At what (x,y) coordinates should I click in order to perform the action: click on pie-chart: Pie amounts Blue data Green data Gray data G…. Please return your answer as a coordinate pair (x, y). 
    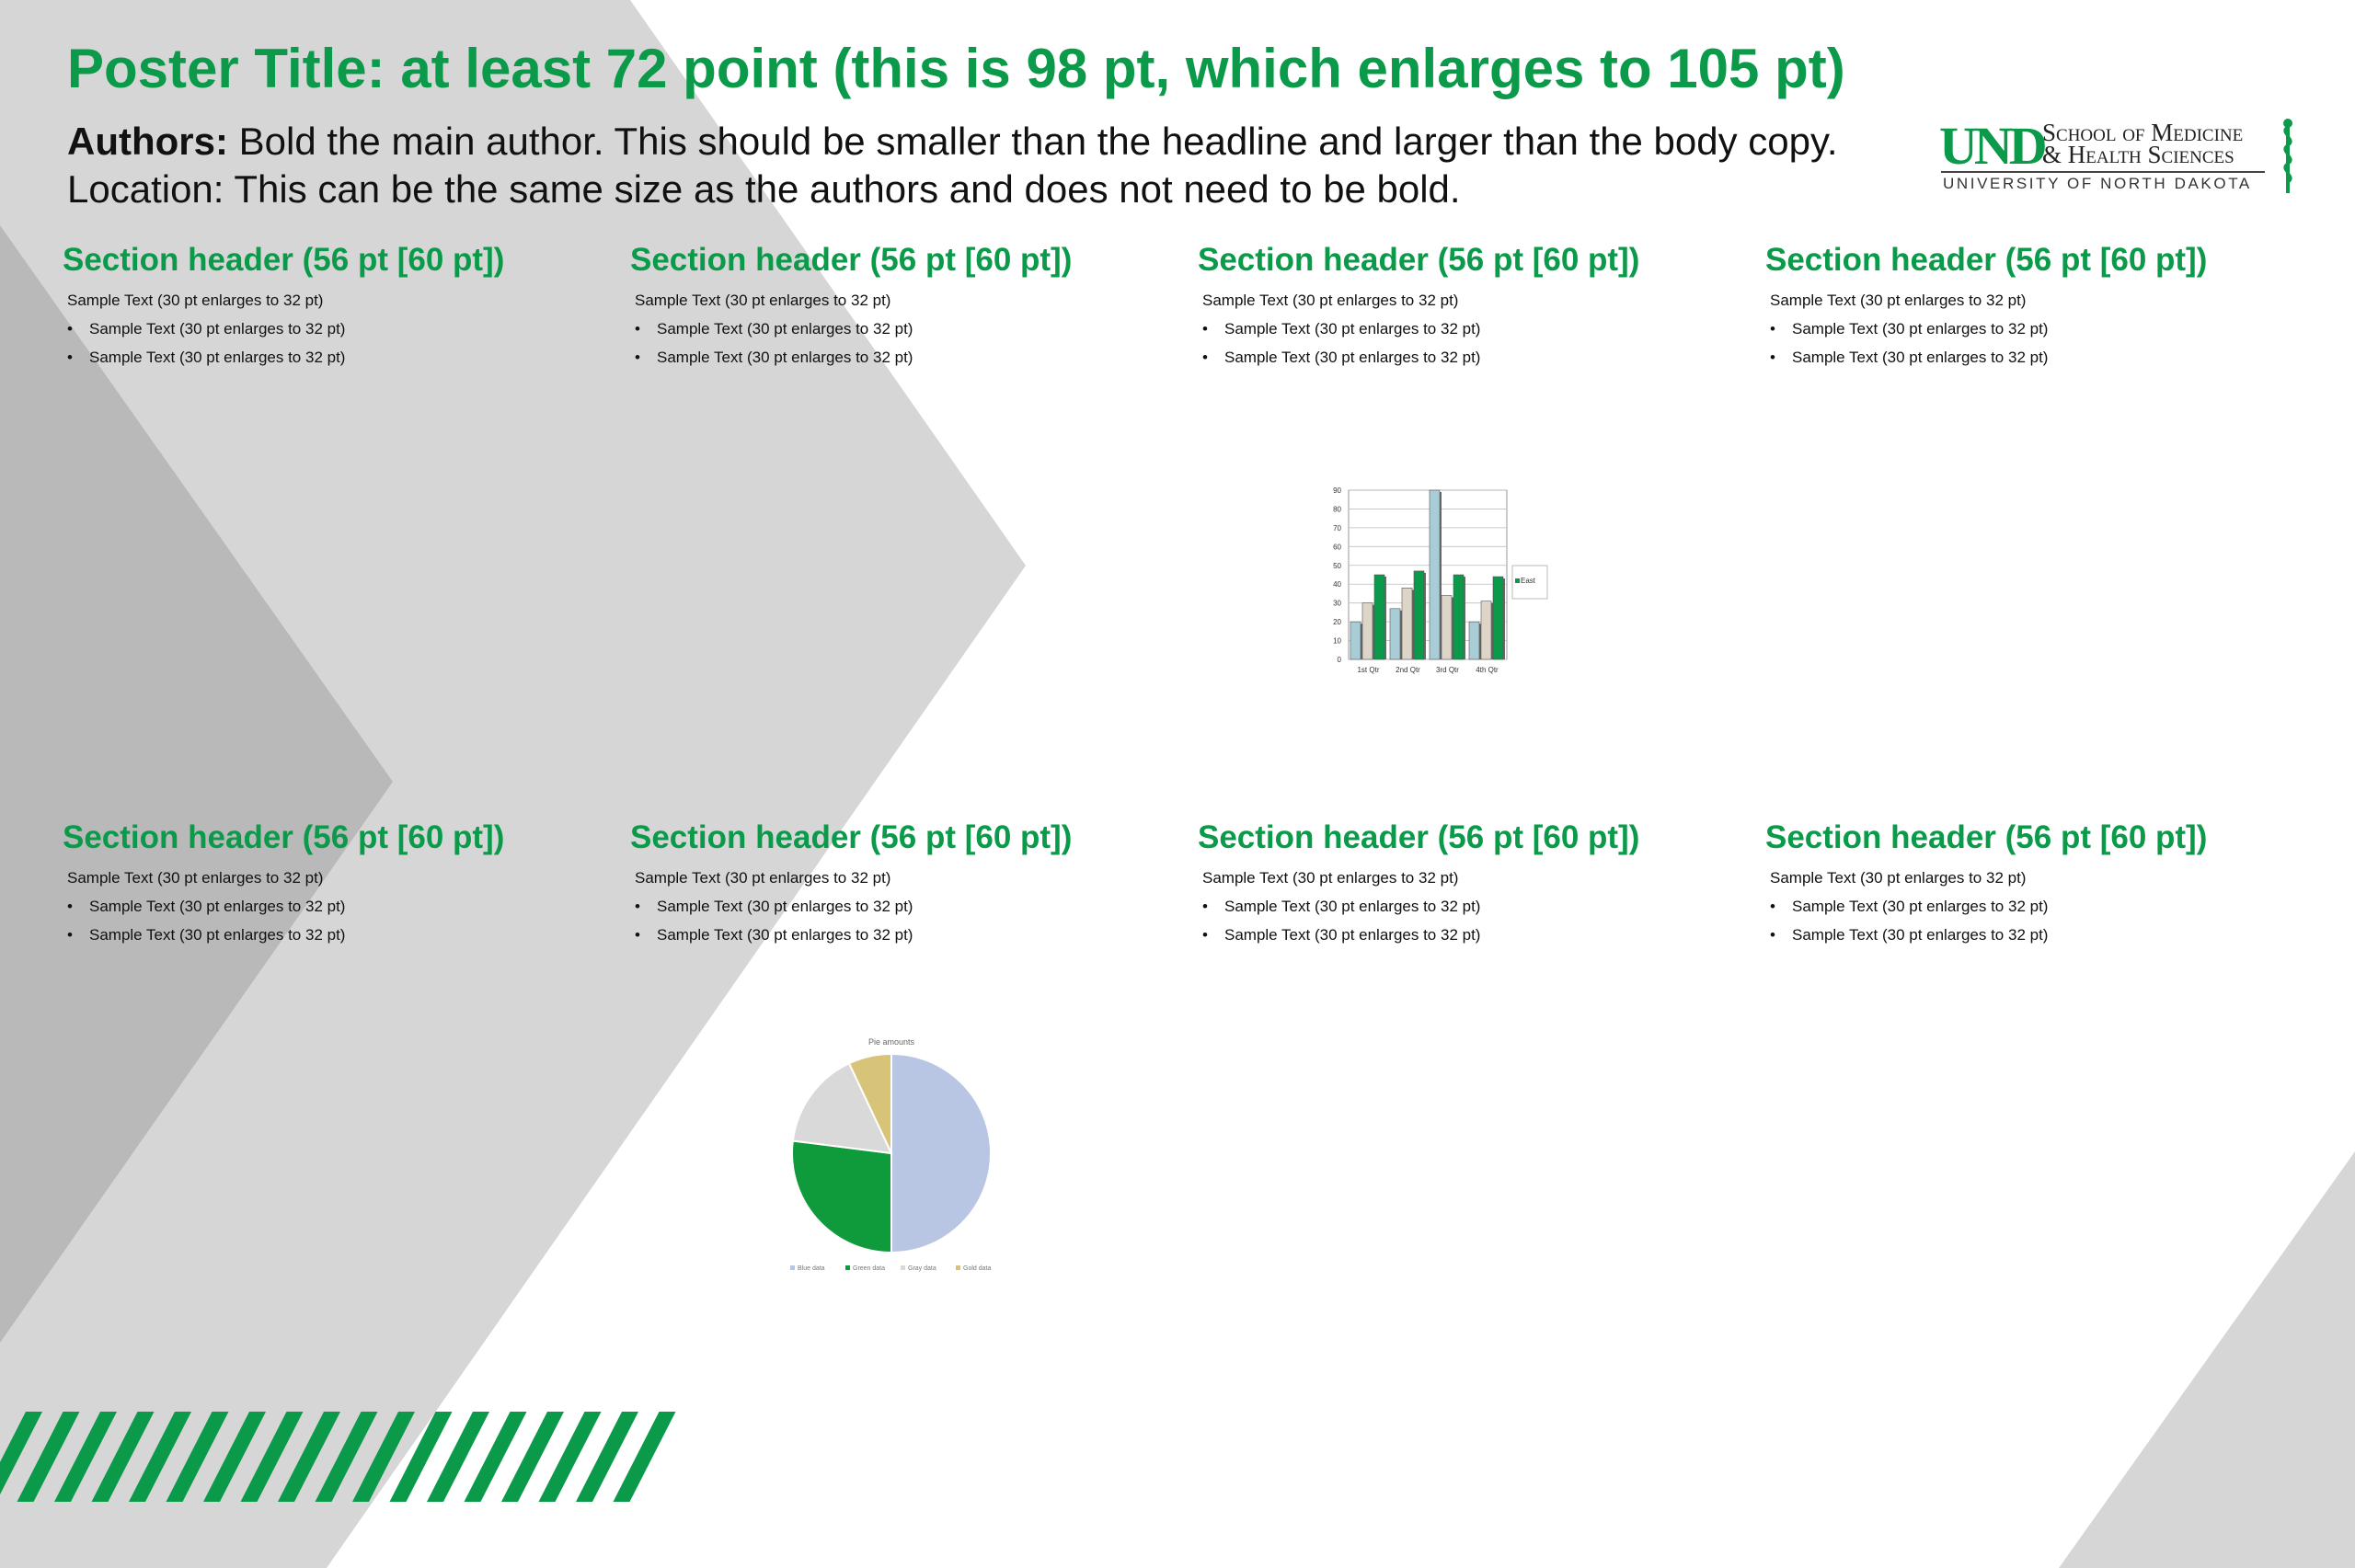
    Looking at the image, I should click on (891, 1154).